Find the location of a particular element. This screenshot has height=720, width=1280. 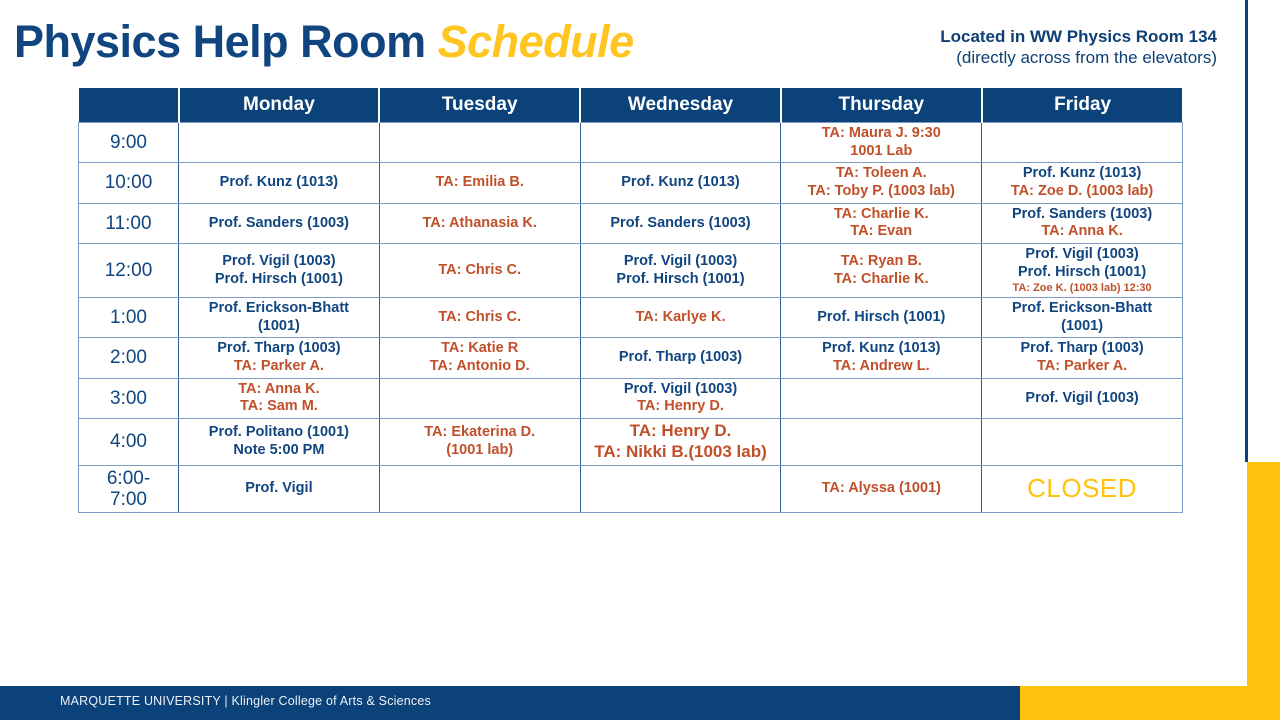

page-title-accent: Schedule is located at coordinates (536, 41).